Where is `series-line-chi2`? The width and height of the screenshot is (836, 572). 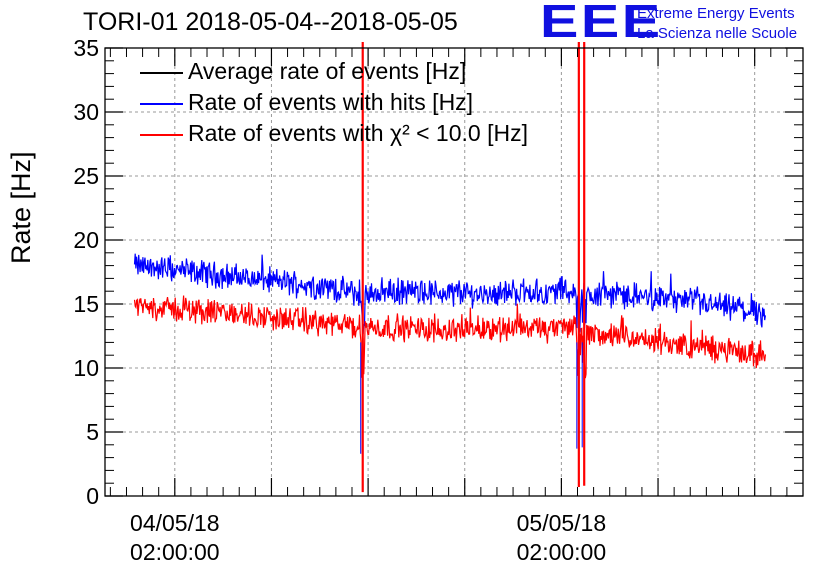
series-line-chi2 is located at coordinates (449, 337).